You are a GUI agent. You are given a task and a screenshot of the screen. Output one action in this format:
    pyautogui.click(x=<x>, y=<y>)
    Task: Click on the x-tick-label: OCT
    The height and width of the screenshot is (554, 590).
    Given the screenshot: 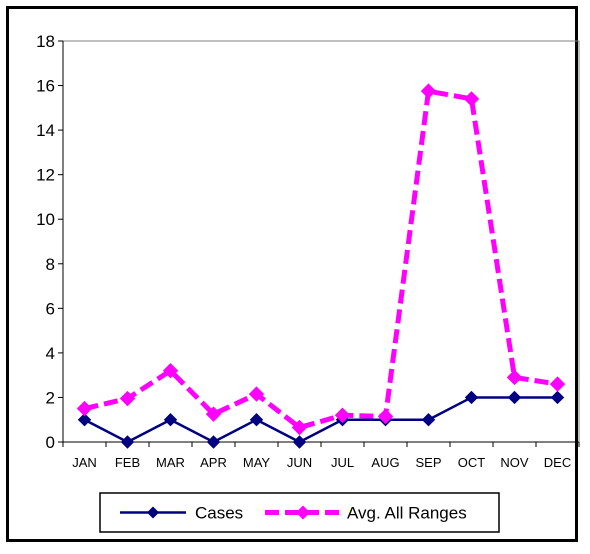 What is the action you would take?
    pyautogui.click(x=472, y=462)
    